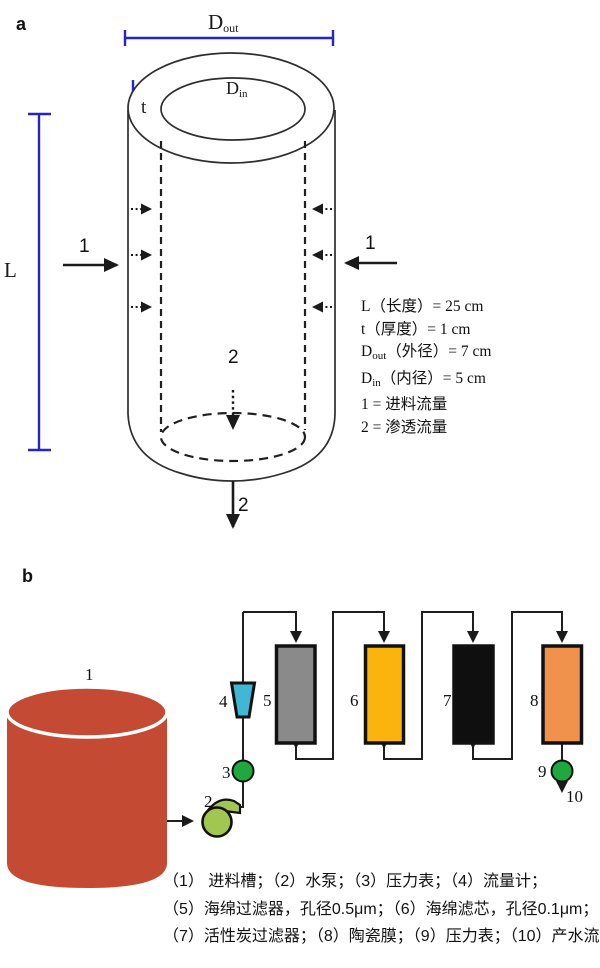 Image resolution: width=600 pixels, height=968 pixels. Describe the element at coordinates (404, 404) in the screenshot. I see `legend-feed-flow: 1 = 进料流量` at that location.